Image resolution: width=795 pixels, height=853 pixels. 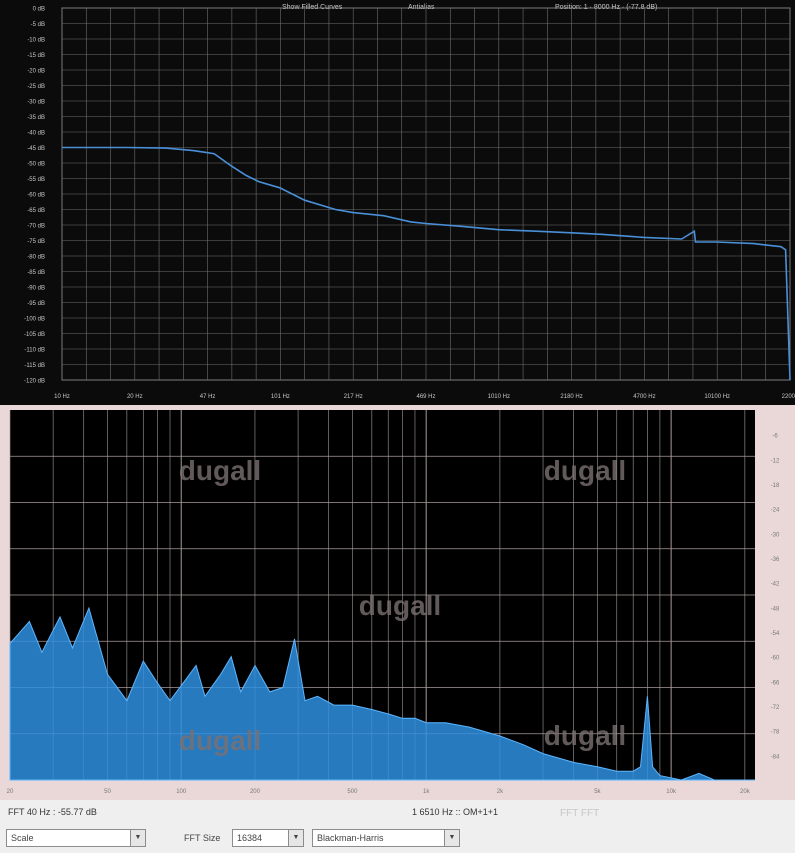 What do you see at coordinates (421, 7) in the screenshot?
I see `header-option-2: Antialias` at bounding box center [421, 7].